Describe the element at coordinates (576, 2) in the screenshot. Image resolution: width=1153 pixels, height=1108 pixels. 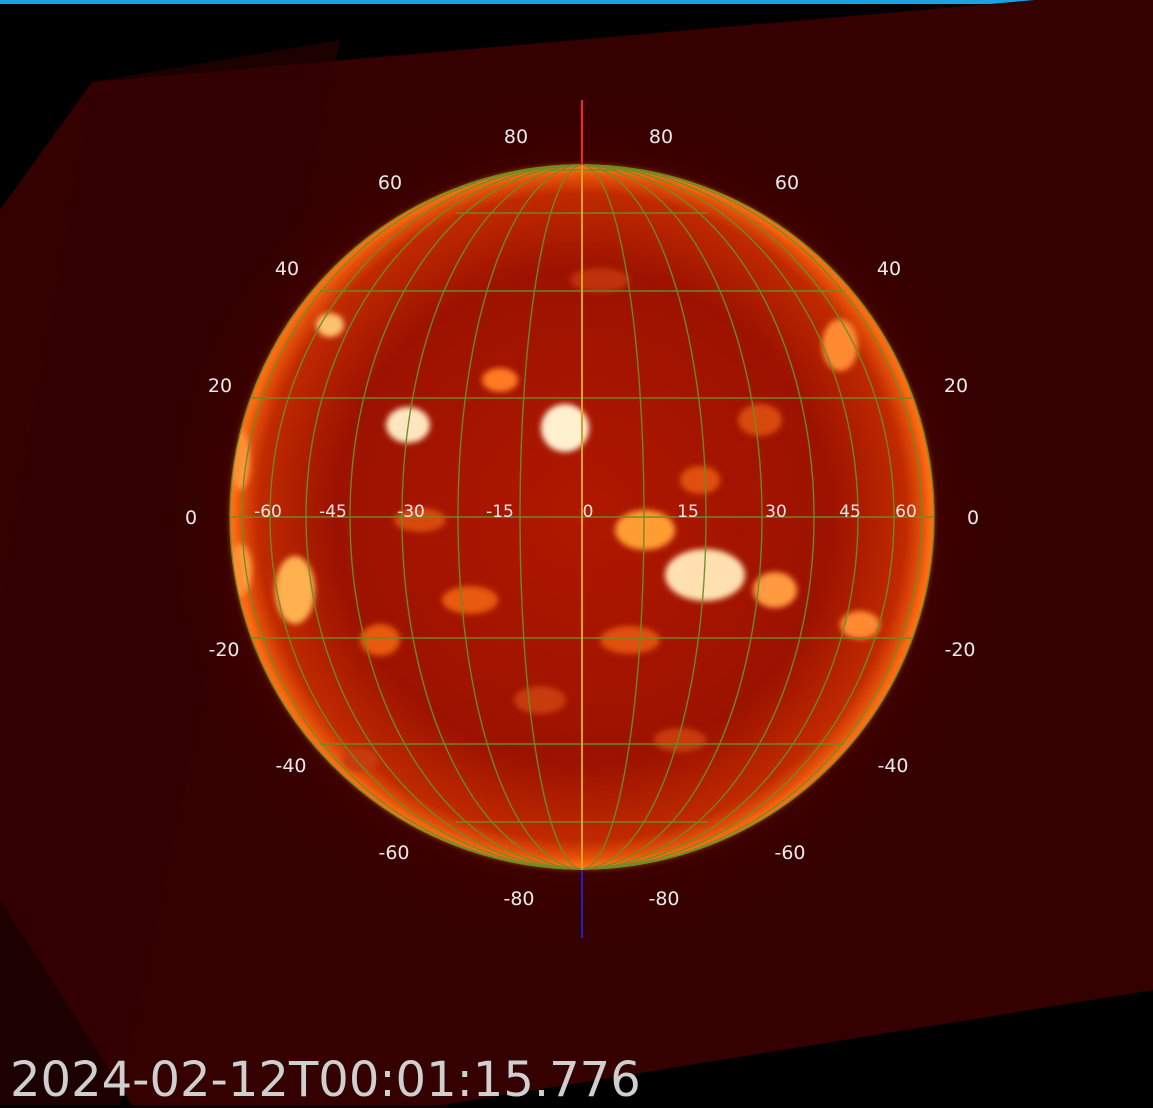
I see `top-accent-bar` at that location.